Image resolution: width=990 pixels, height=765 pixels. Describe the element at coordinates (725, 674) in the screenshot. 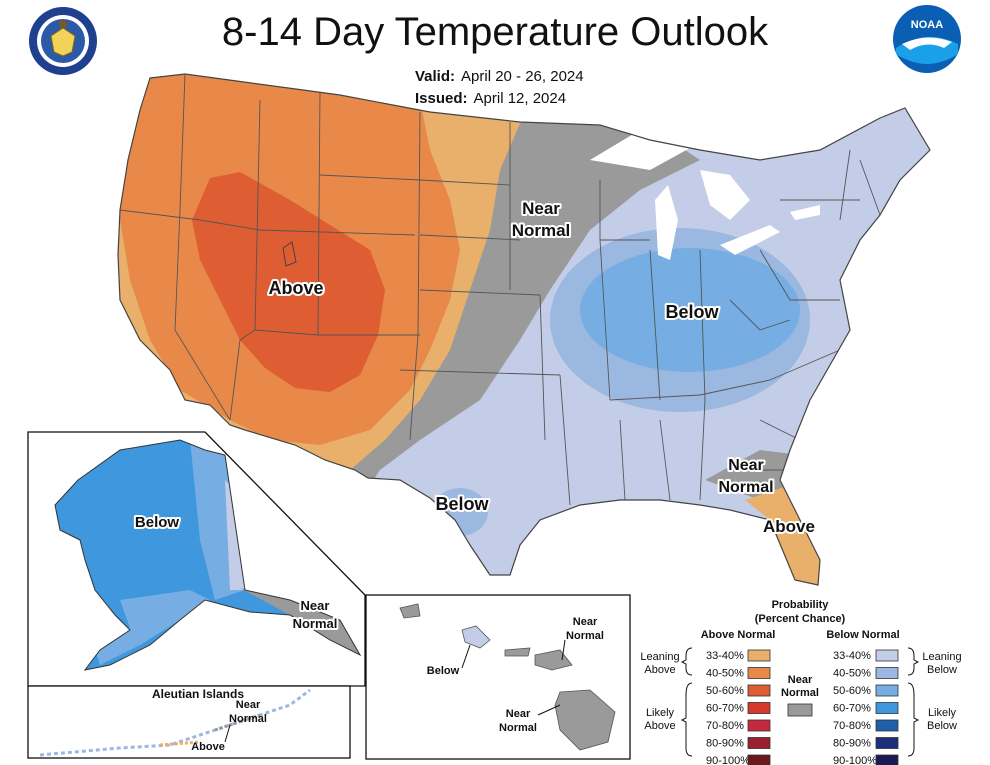

I see `legend-above-label-1: 40-50%` at that location.